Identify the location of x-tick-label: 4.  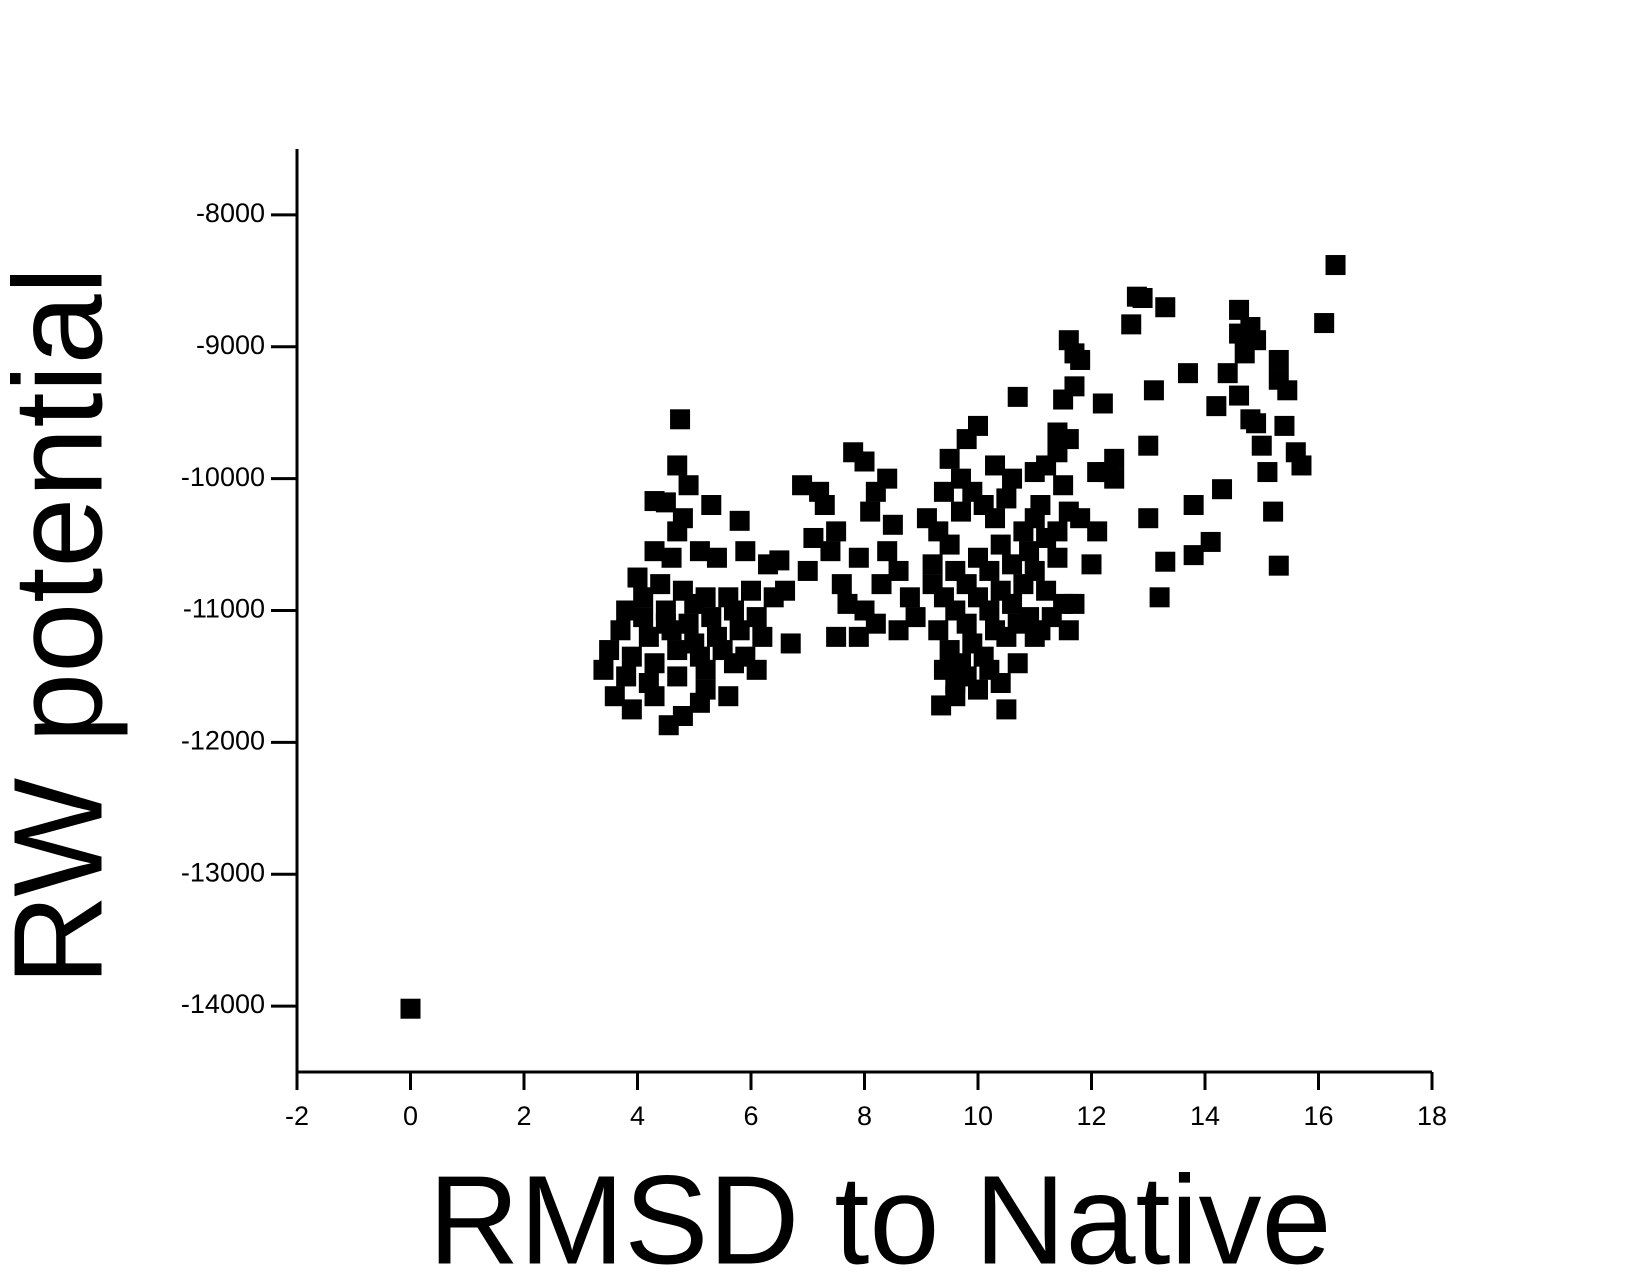
(637, 1116).